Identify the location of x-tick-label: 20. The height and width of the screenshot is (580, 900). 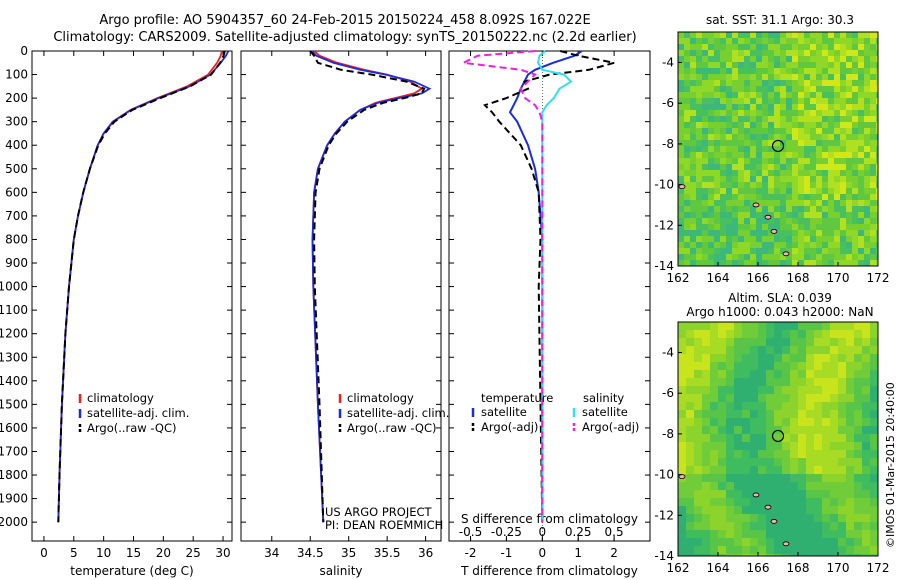
(163, 553).